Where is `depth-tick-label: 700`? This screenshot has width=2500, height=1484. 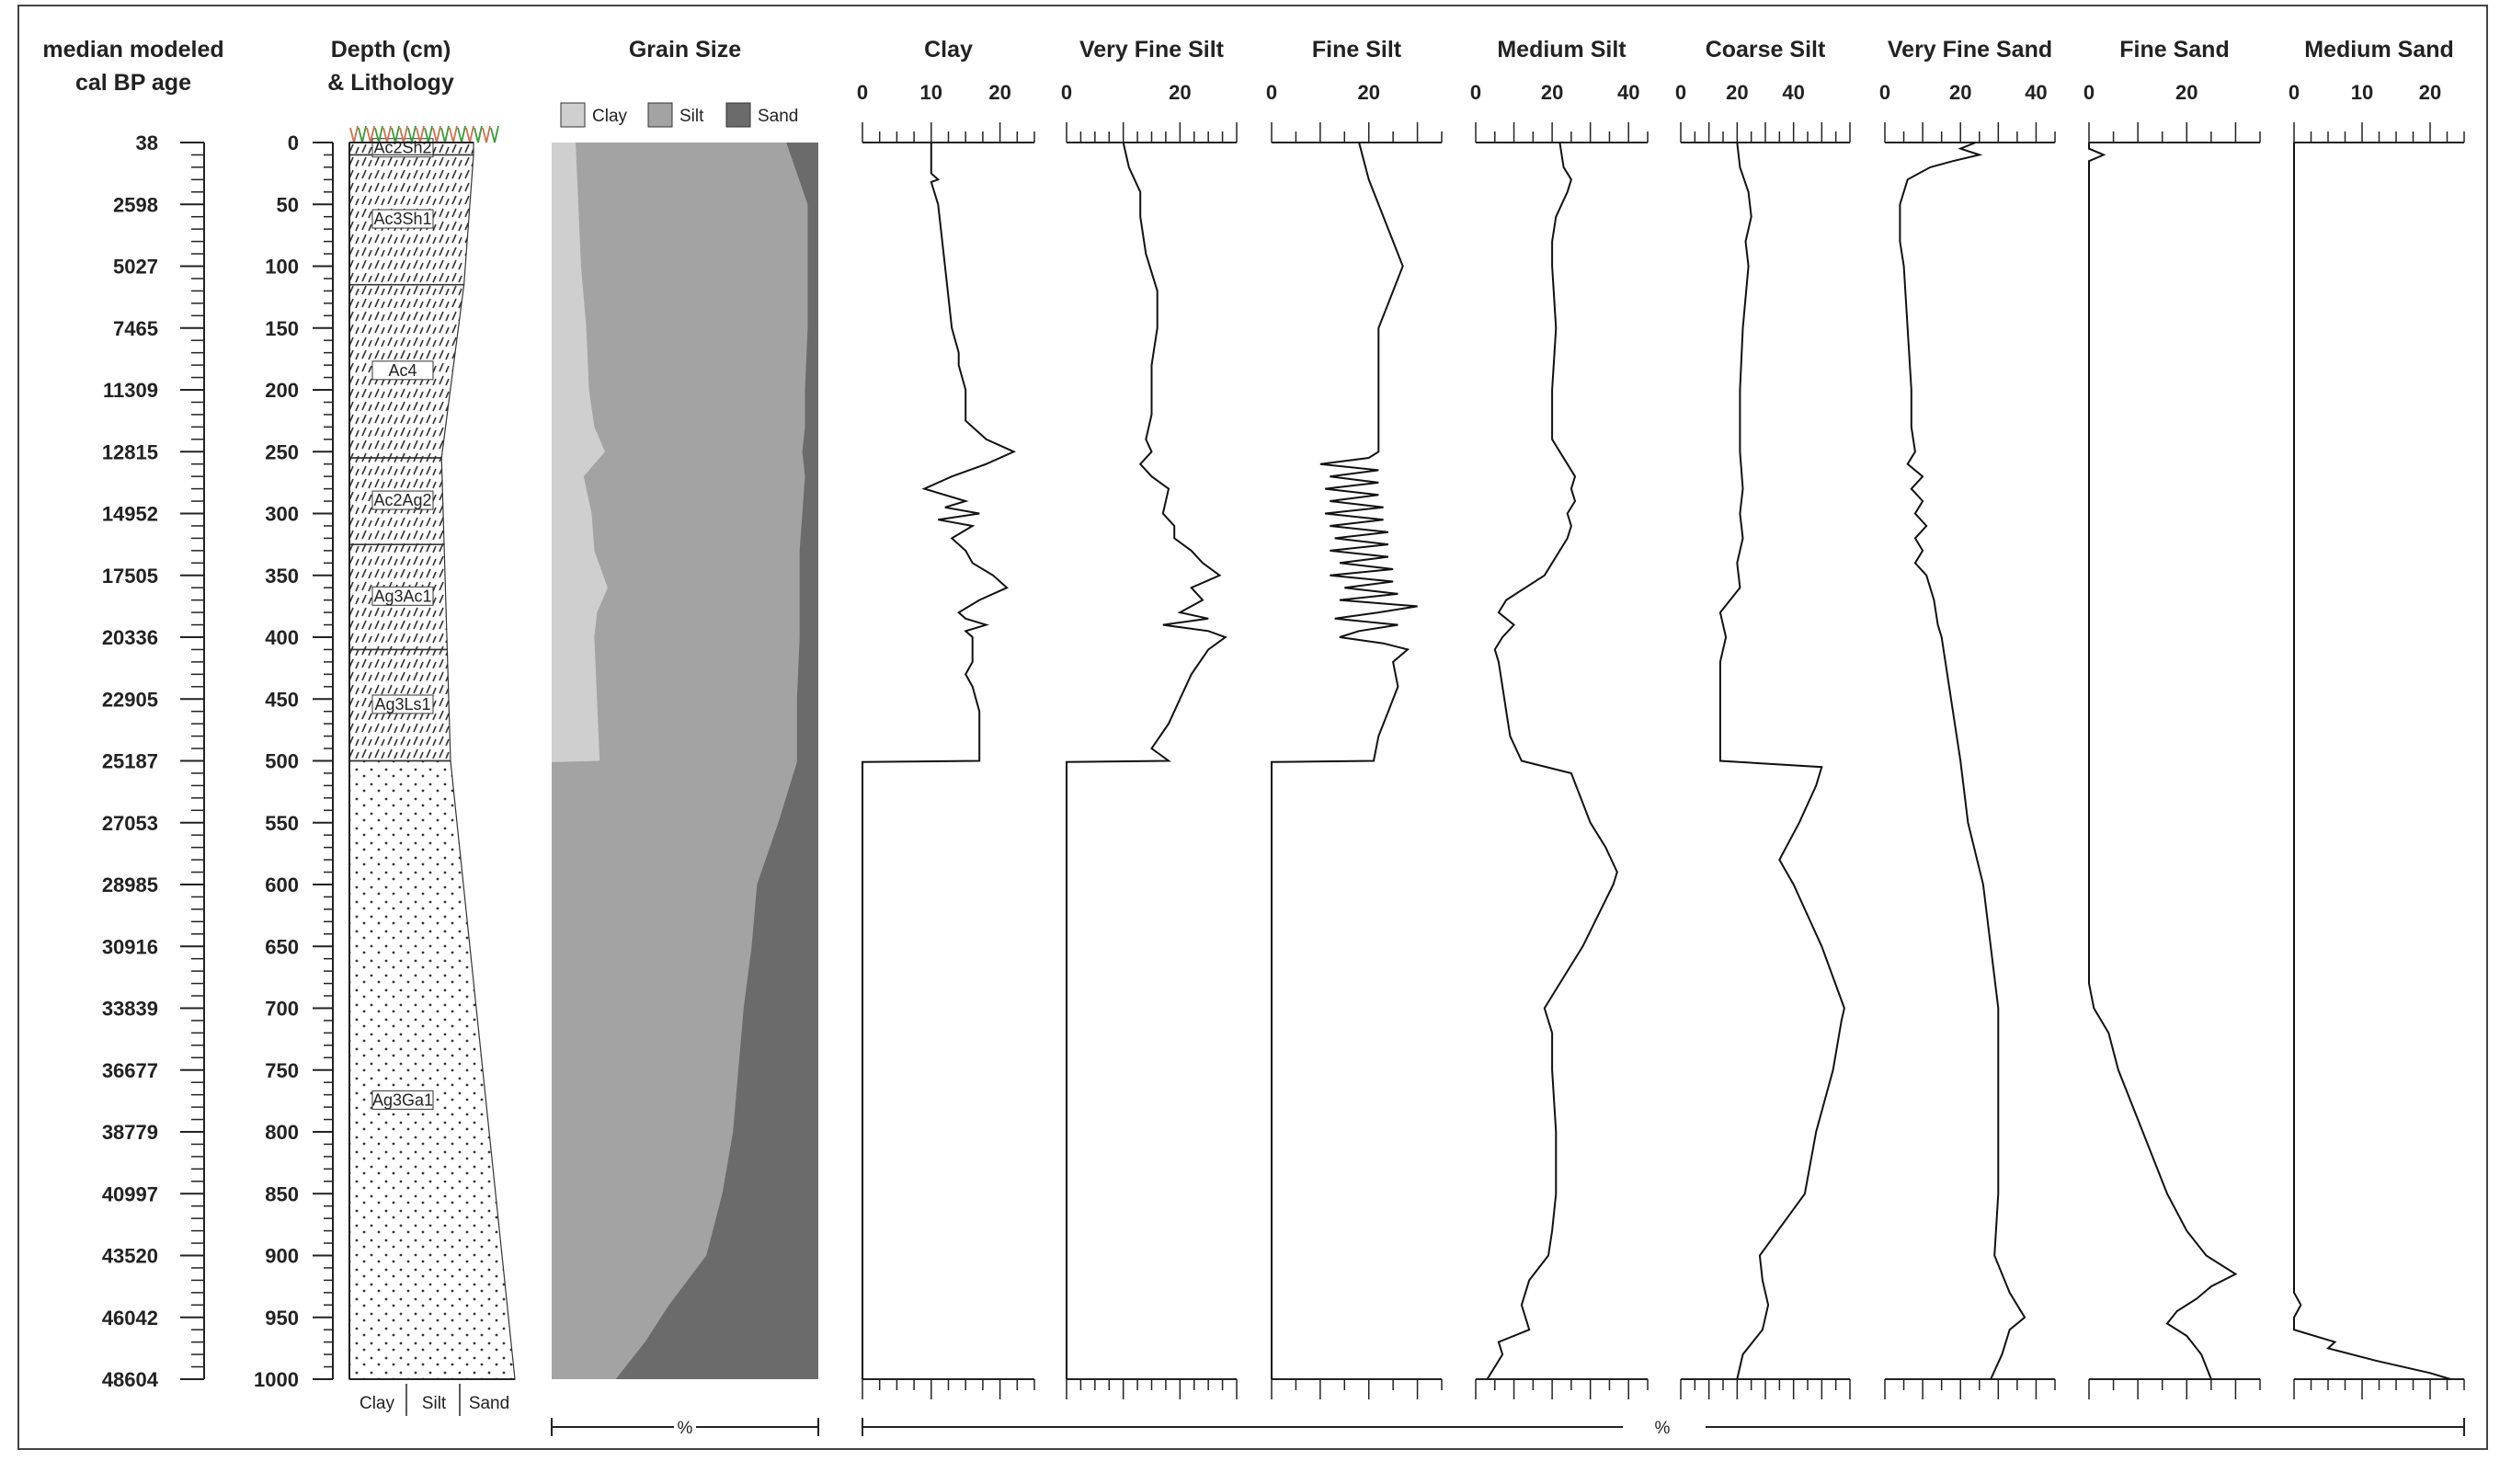
depth-tick-label: 700 is located at coordinates (282, 1009).